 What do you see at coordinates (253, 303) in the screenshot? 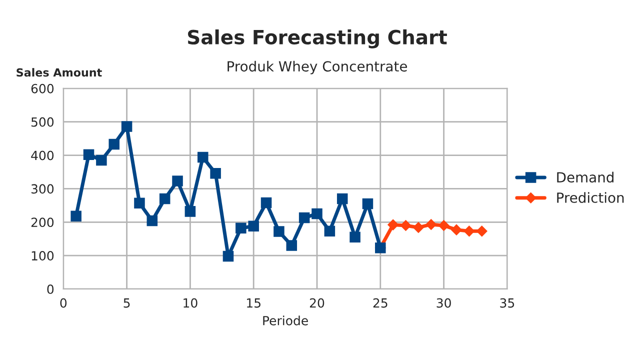
I see `x-tick-label: 15` at bounding box center [253, 303].